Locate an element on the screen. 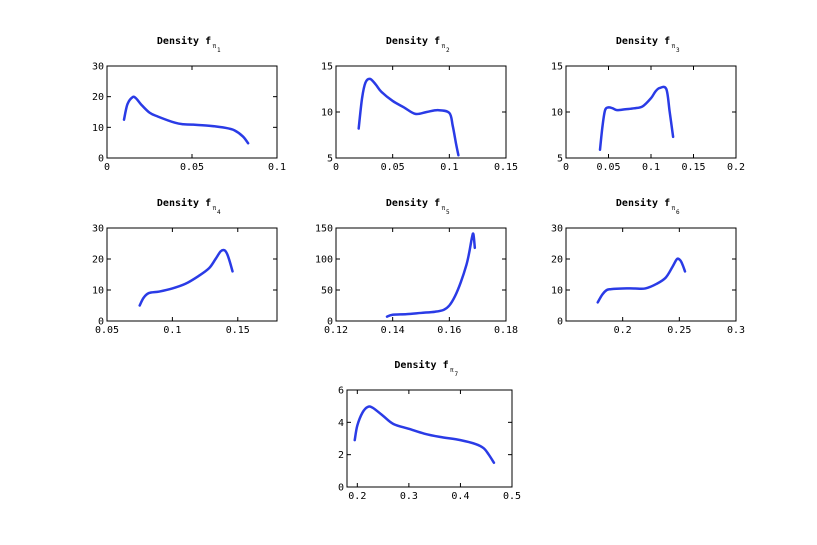 This screenshot has width=817, height=545. subplot-1: 0 0.05 0.1 0 10 20 30 Density f π1 is located at coordinates (189, 104).